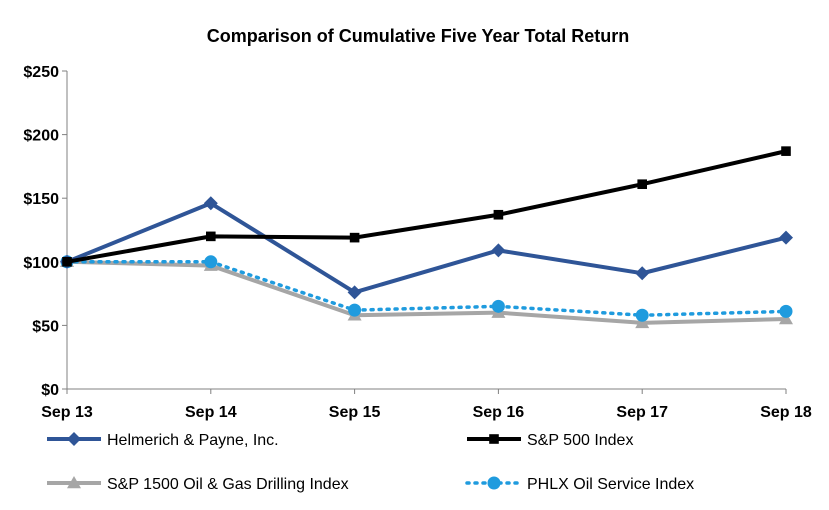 The image size is (829, 510). Describe the element at coordinates (355, 412) in the screenshot. I see `x-tick-label: Sep 15` at that location.